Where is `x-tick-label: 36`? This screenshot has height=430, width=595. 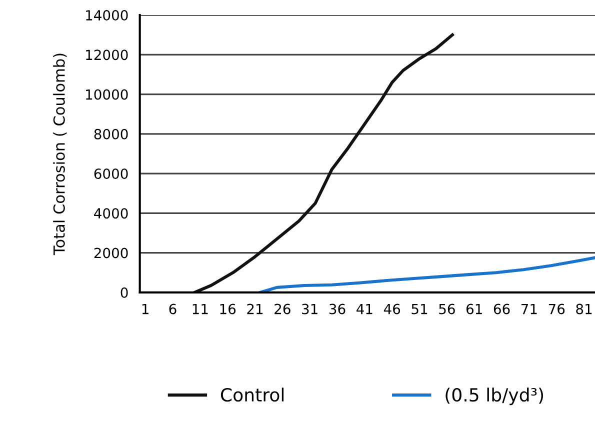
x-tick-label: 36 is located at coordinates (337, 309).